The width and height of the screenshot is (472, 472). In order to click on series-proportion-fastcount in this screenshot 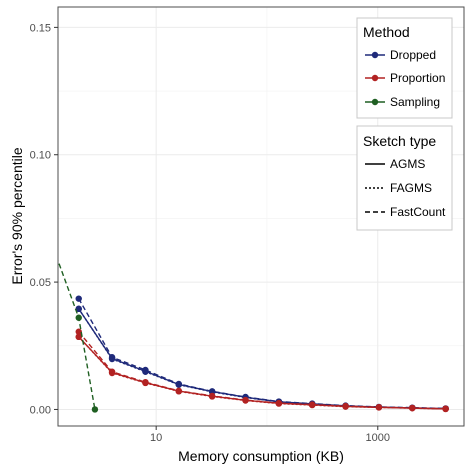, I will do `click(262, 370)`.